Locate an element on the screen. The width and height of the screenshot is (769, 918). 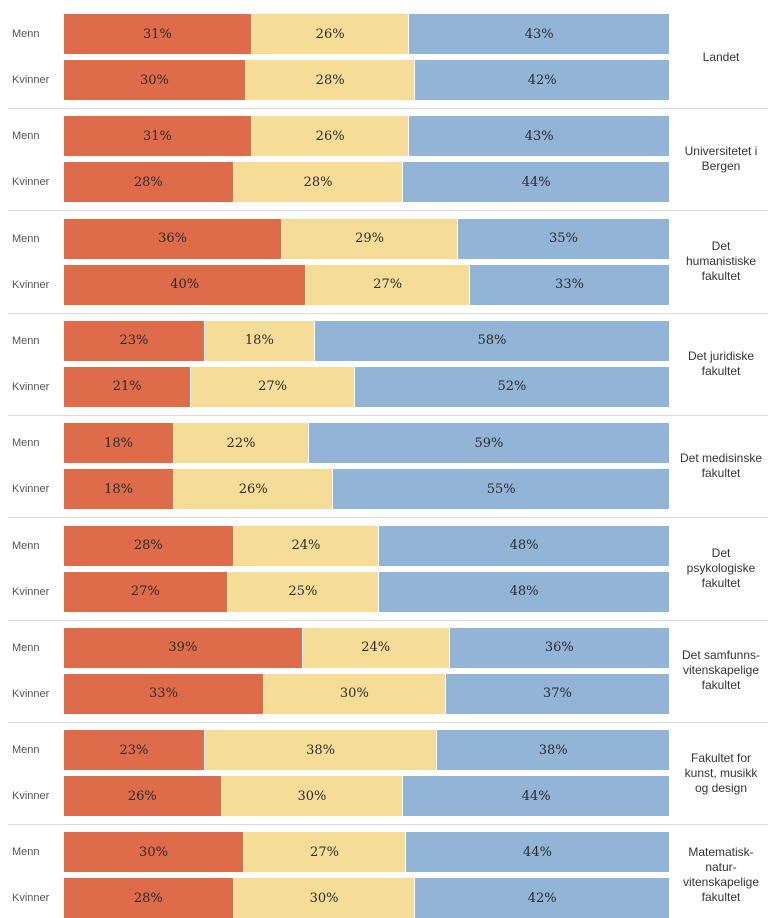
bar-segment-3: 59% is located at coordinates (489, 443).